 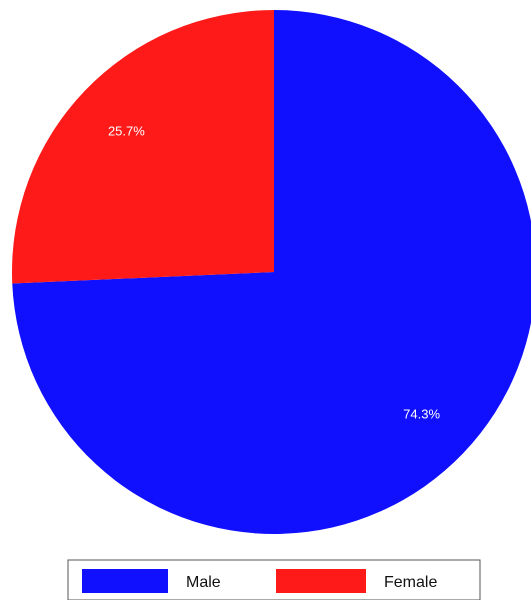 What do you see at coordinates (126, 131) in the screenshot?
I see `pie-slice-label-female: 25.7%` at bounding box center [126, 131].